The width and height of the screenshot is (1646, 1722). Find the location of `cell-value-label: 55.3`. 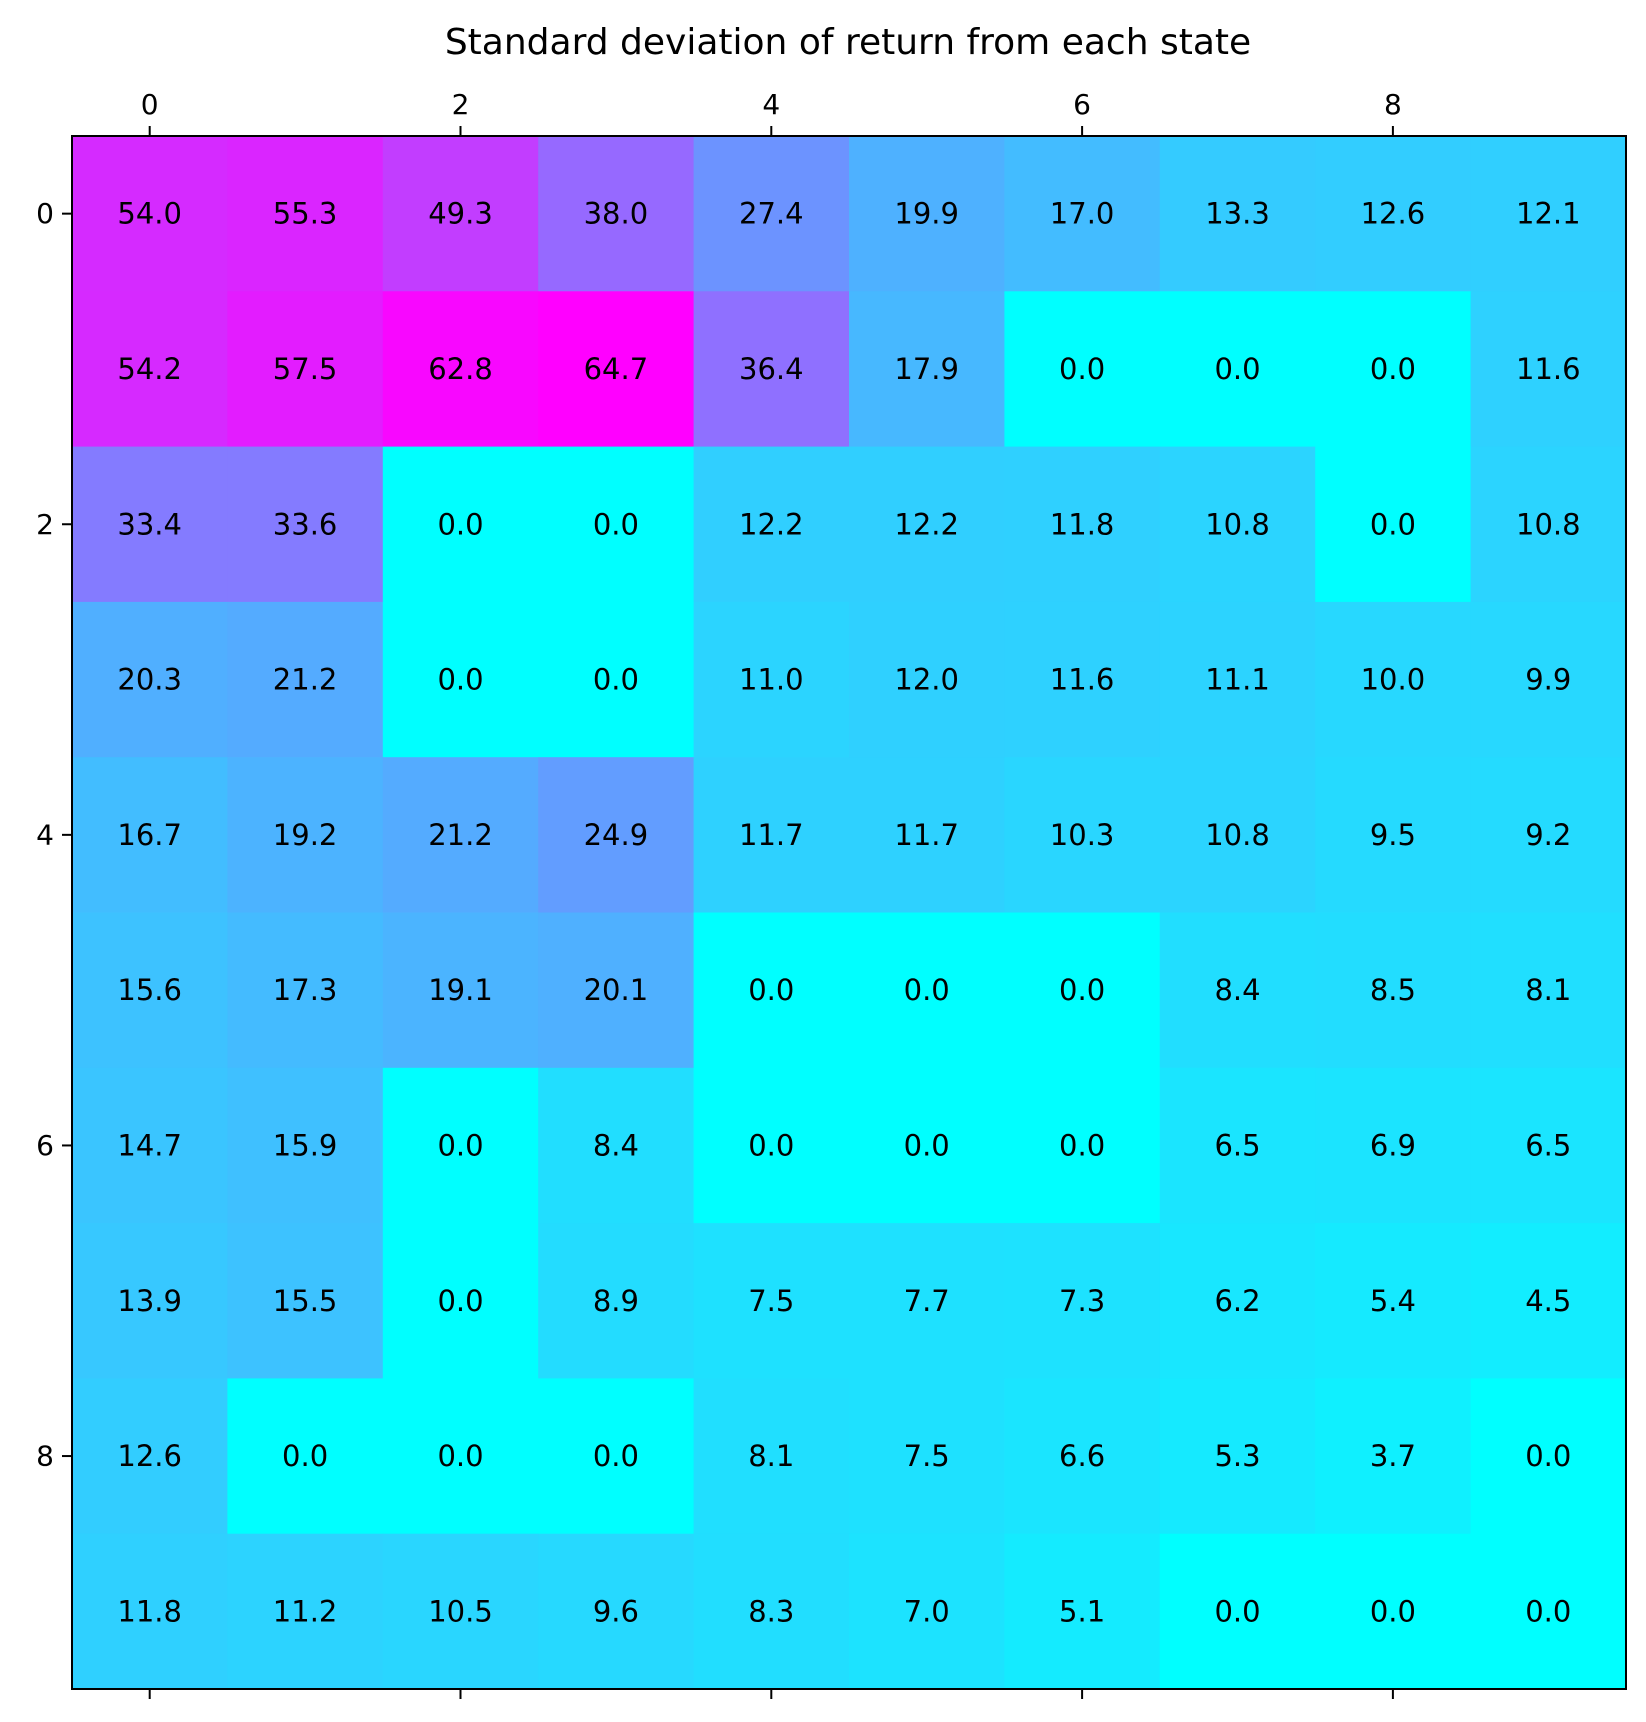

cell-value-label: 55.3 is located at coordinates (305, 214).